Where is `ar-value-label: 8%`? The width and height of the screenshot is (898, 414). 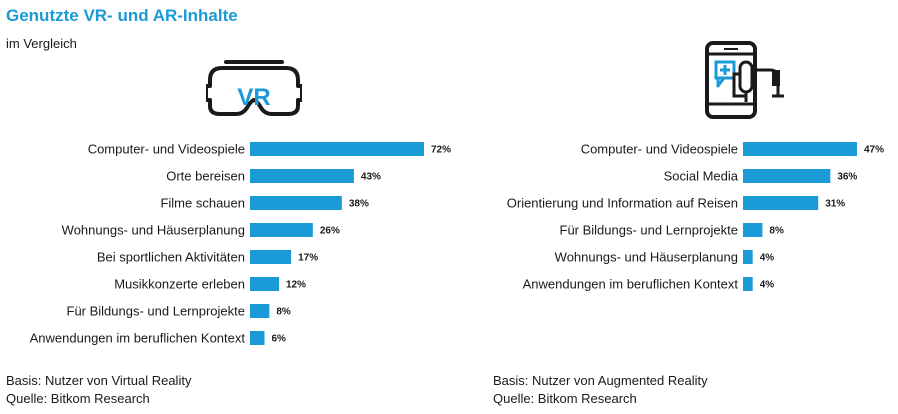 ar-value-label: 8% is located at coordinates (776, 231).